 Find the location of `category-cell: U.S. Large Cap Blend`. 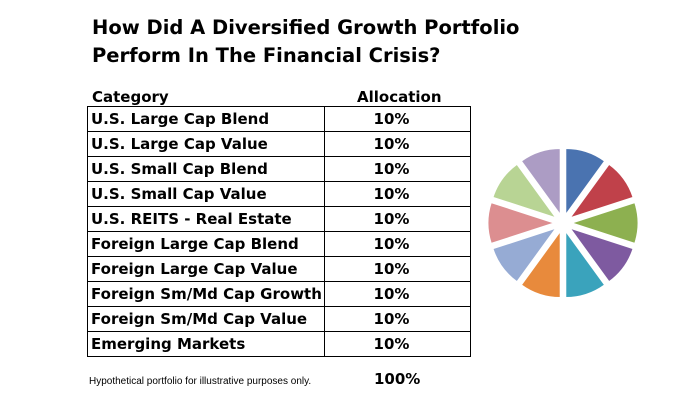

category-cell: U.S. Large Cap Blend is located at coordinates (206, 119).